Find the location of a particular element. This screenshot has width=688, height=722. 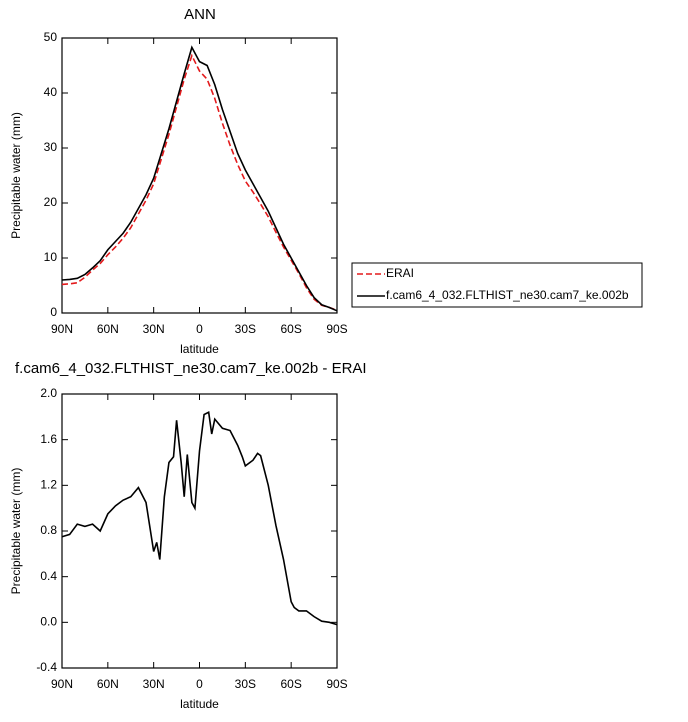

y-tick-label: -0.4 is located at coordinates (46, 667).